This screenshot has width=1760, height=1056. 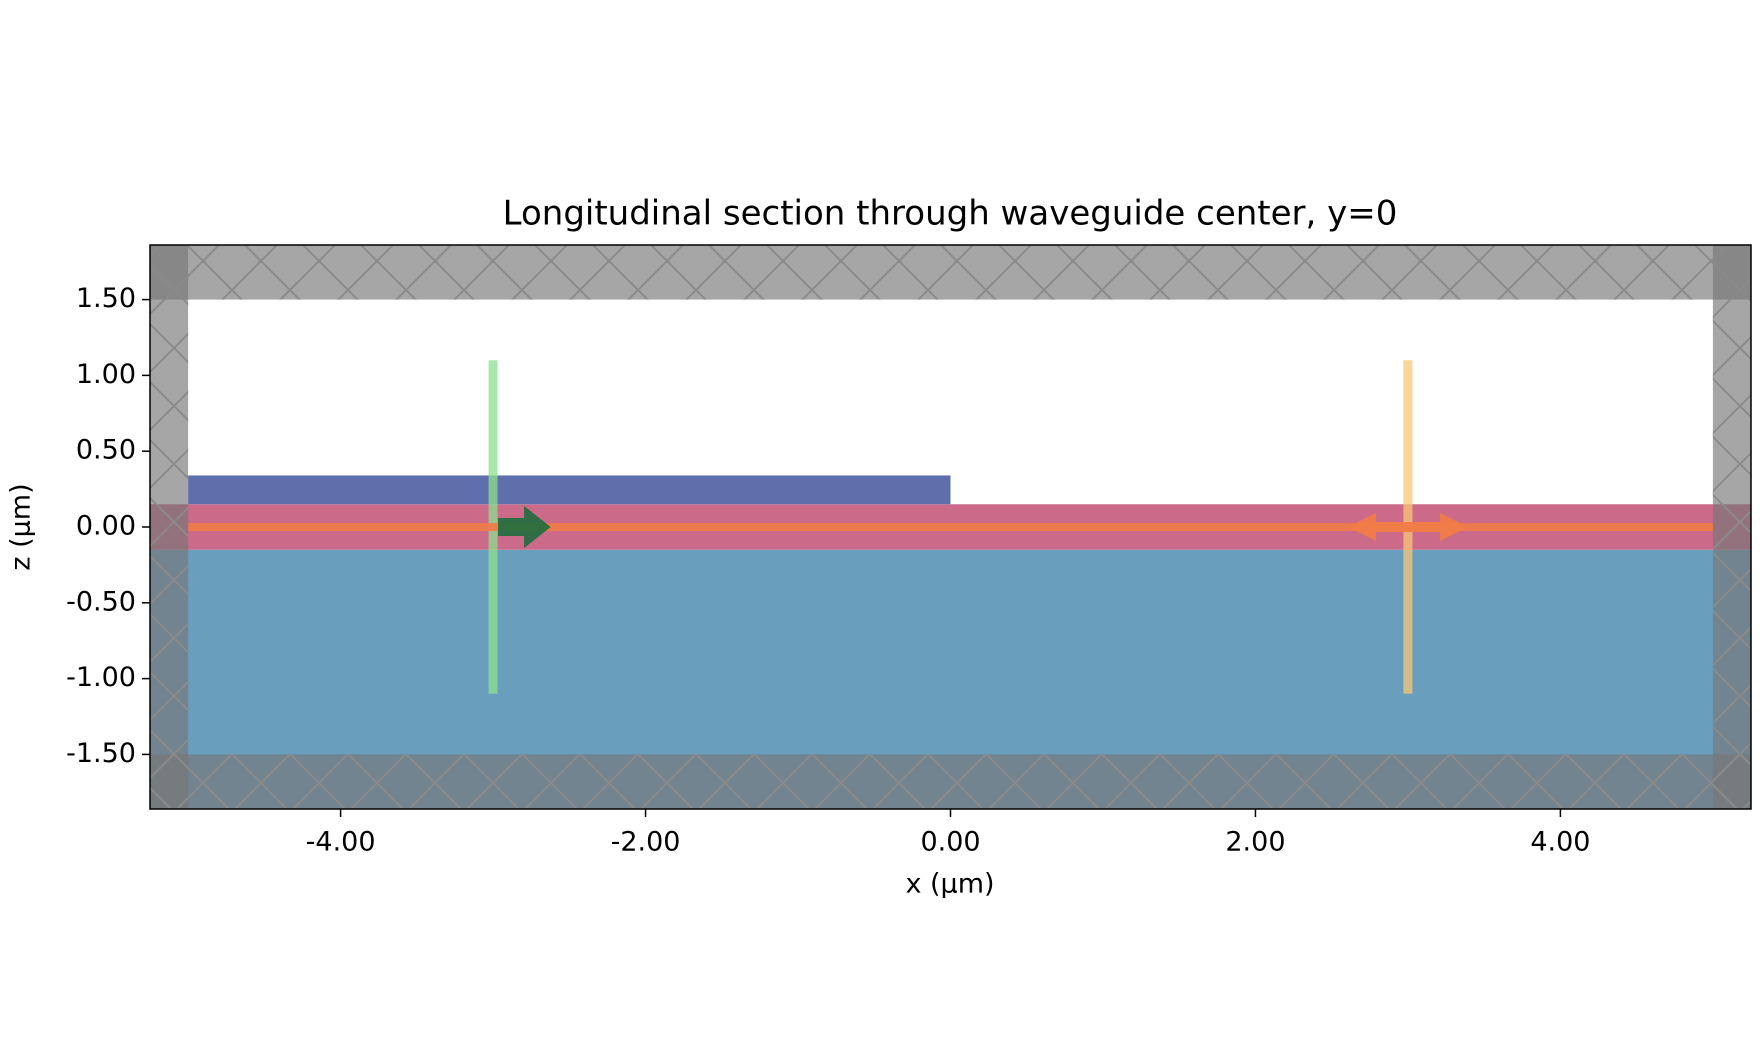 I want to click on y-tick-label: -1.50, so click(x=101, y=753).